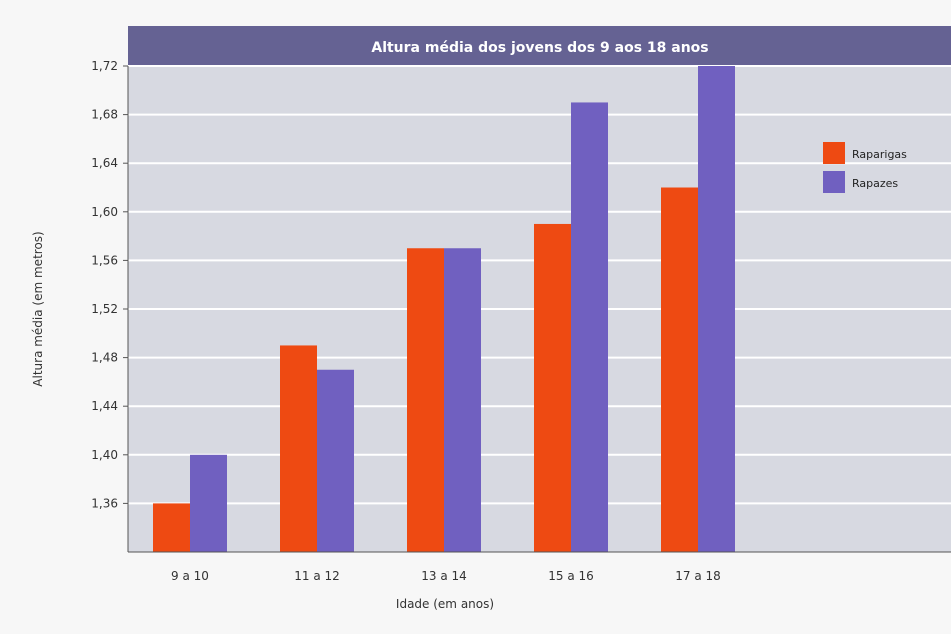 This screenshot has height=634, width=951. I want to click on y-tick-label: 1,72, so click(104, 66).